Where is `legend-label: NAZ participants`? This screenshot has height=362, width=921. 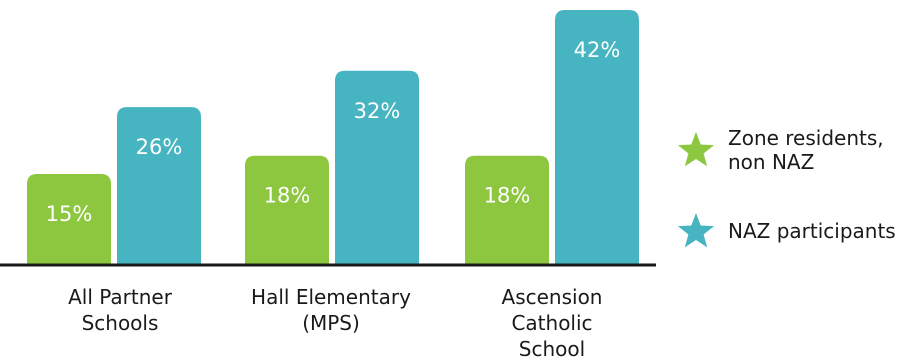
legend-label: NAZ participants is located at coordinates (812, 231).